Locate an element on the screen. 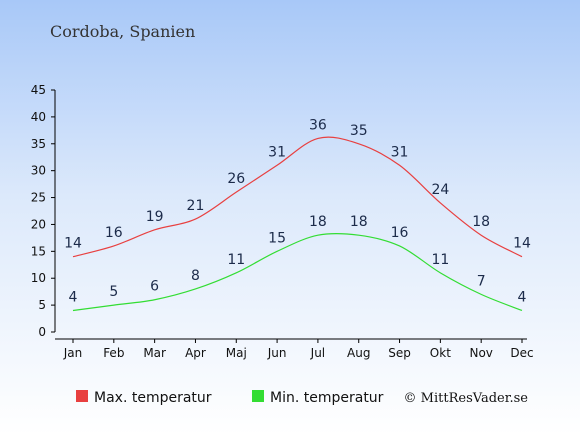 This screenshot has width=580, height=435. y-tick-label: 10 is located at coordinates (38, 278).